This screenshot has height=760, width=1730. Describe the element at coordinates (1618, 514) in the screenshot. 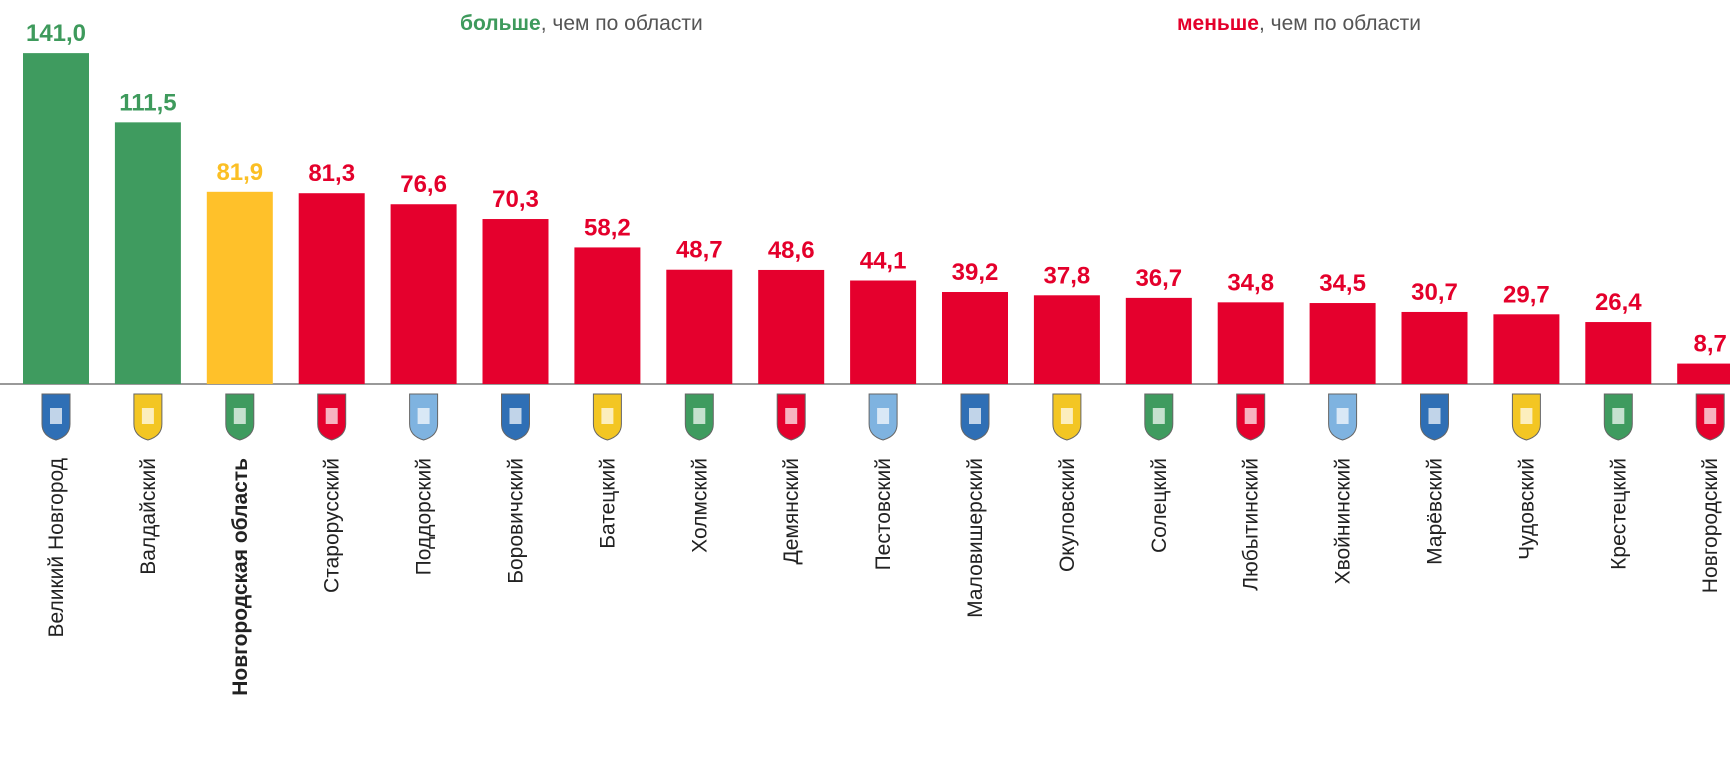

I see `x-tick-label: Крестецкий` at that location.